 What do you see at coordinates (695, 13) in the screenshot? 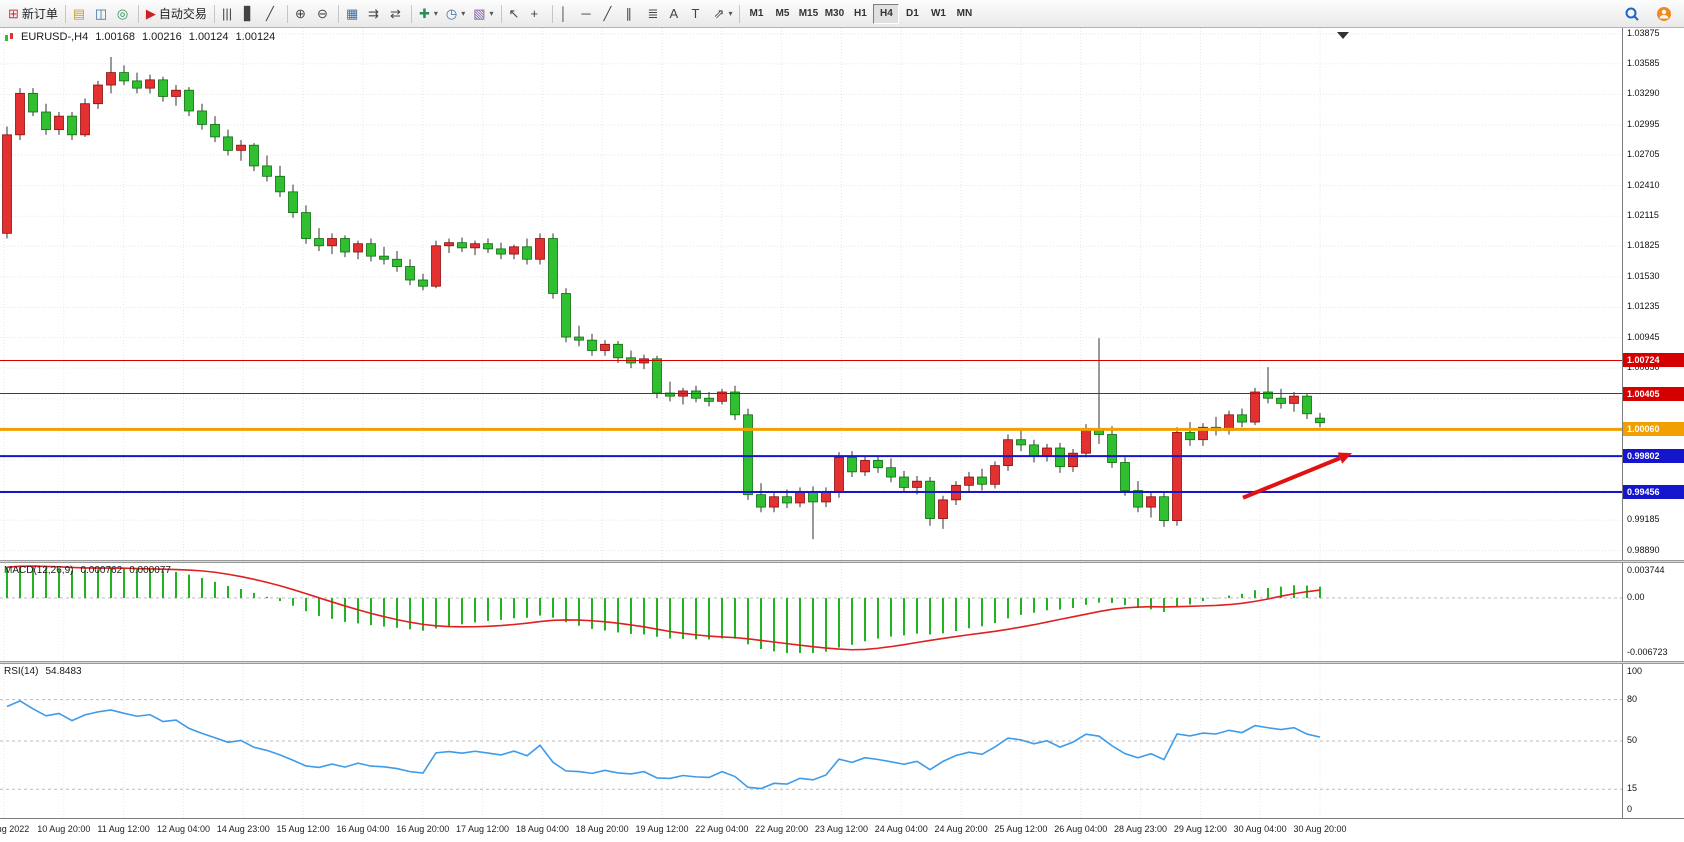
I see `text-label-icon: T` at bounding box center [695, 13].